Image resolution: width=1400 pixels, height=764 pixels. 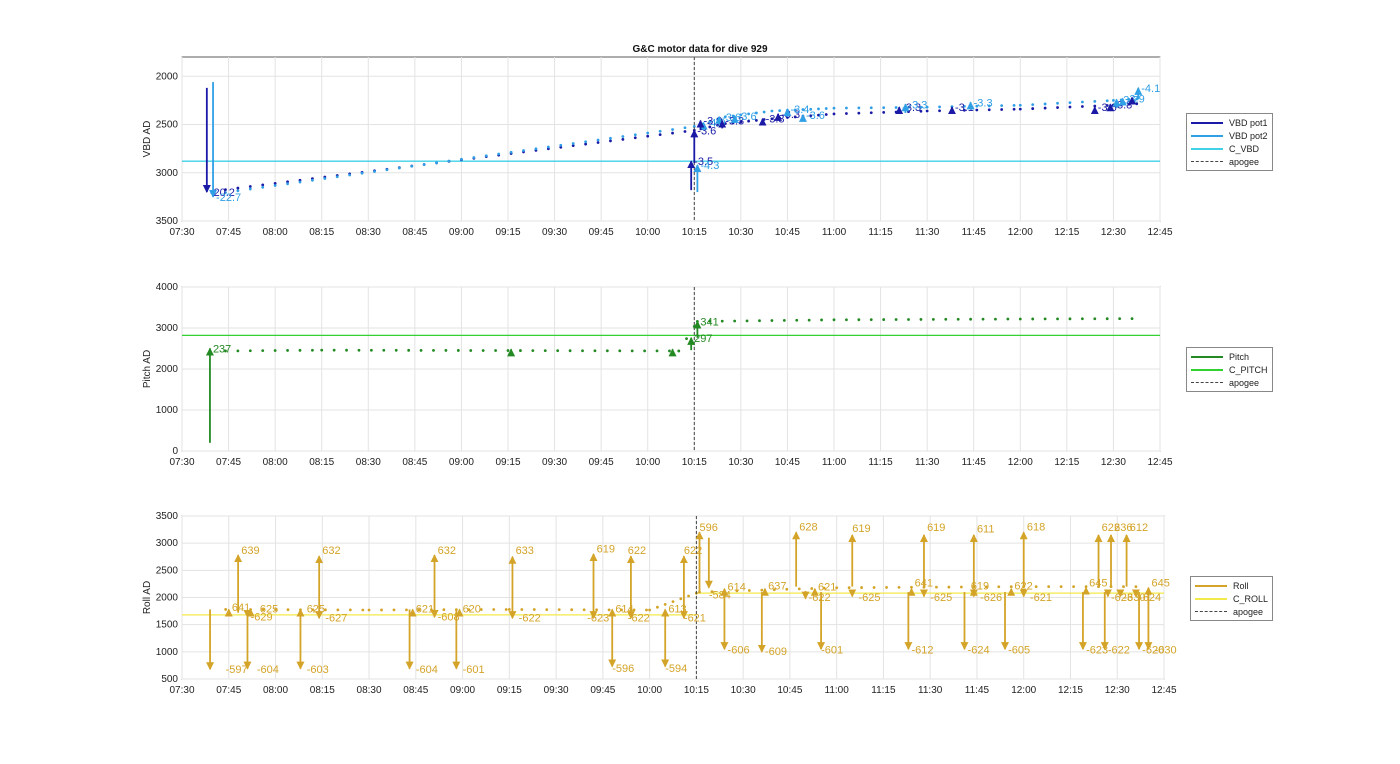 I want to click on x-tick-label: 09:30, so click(x=554, y=232).